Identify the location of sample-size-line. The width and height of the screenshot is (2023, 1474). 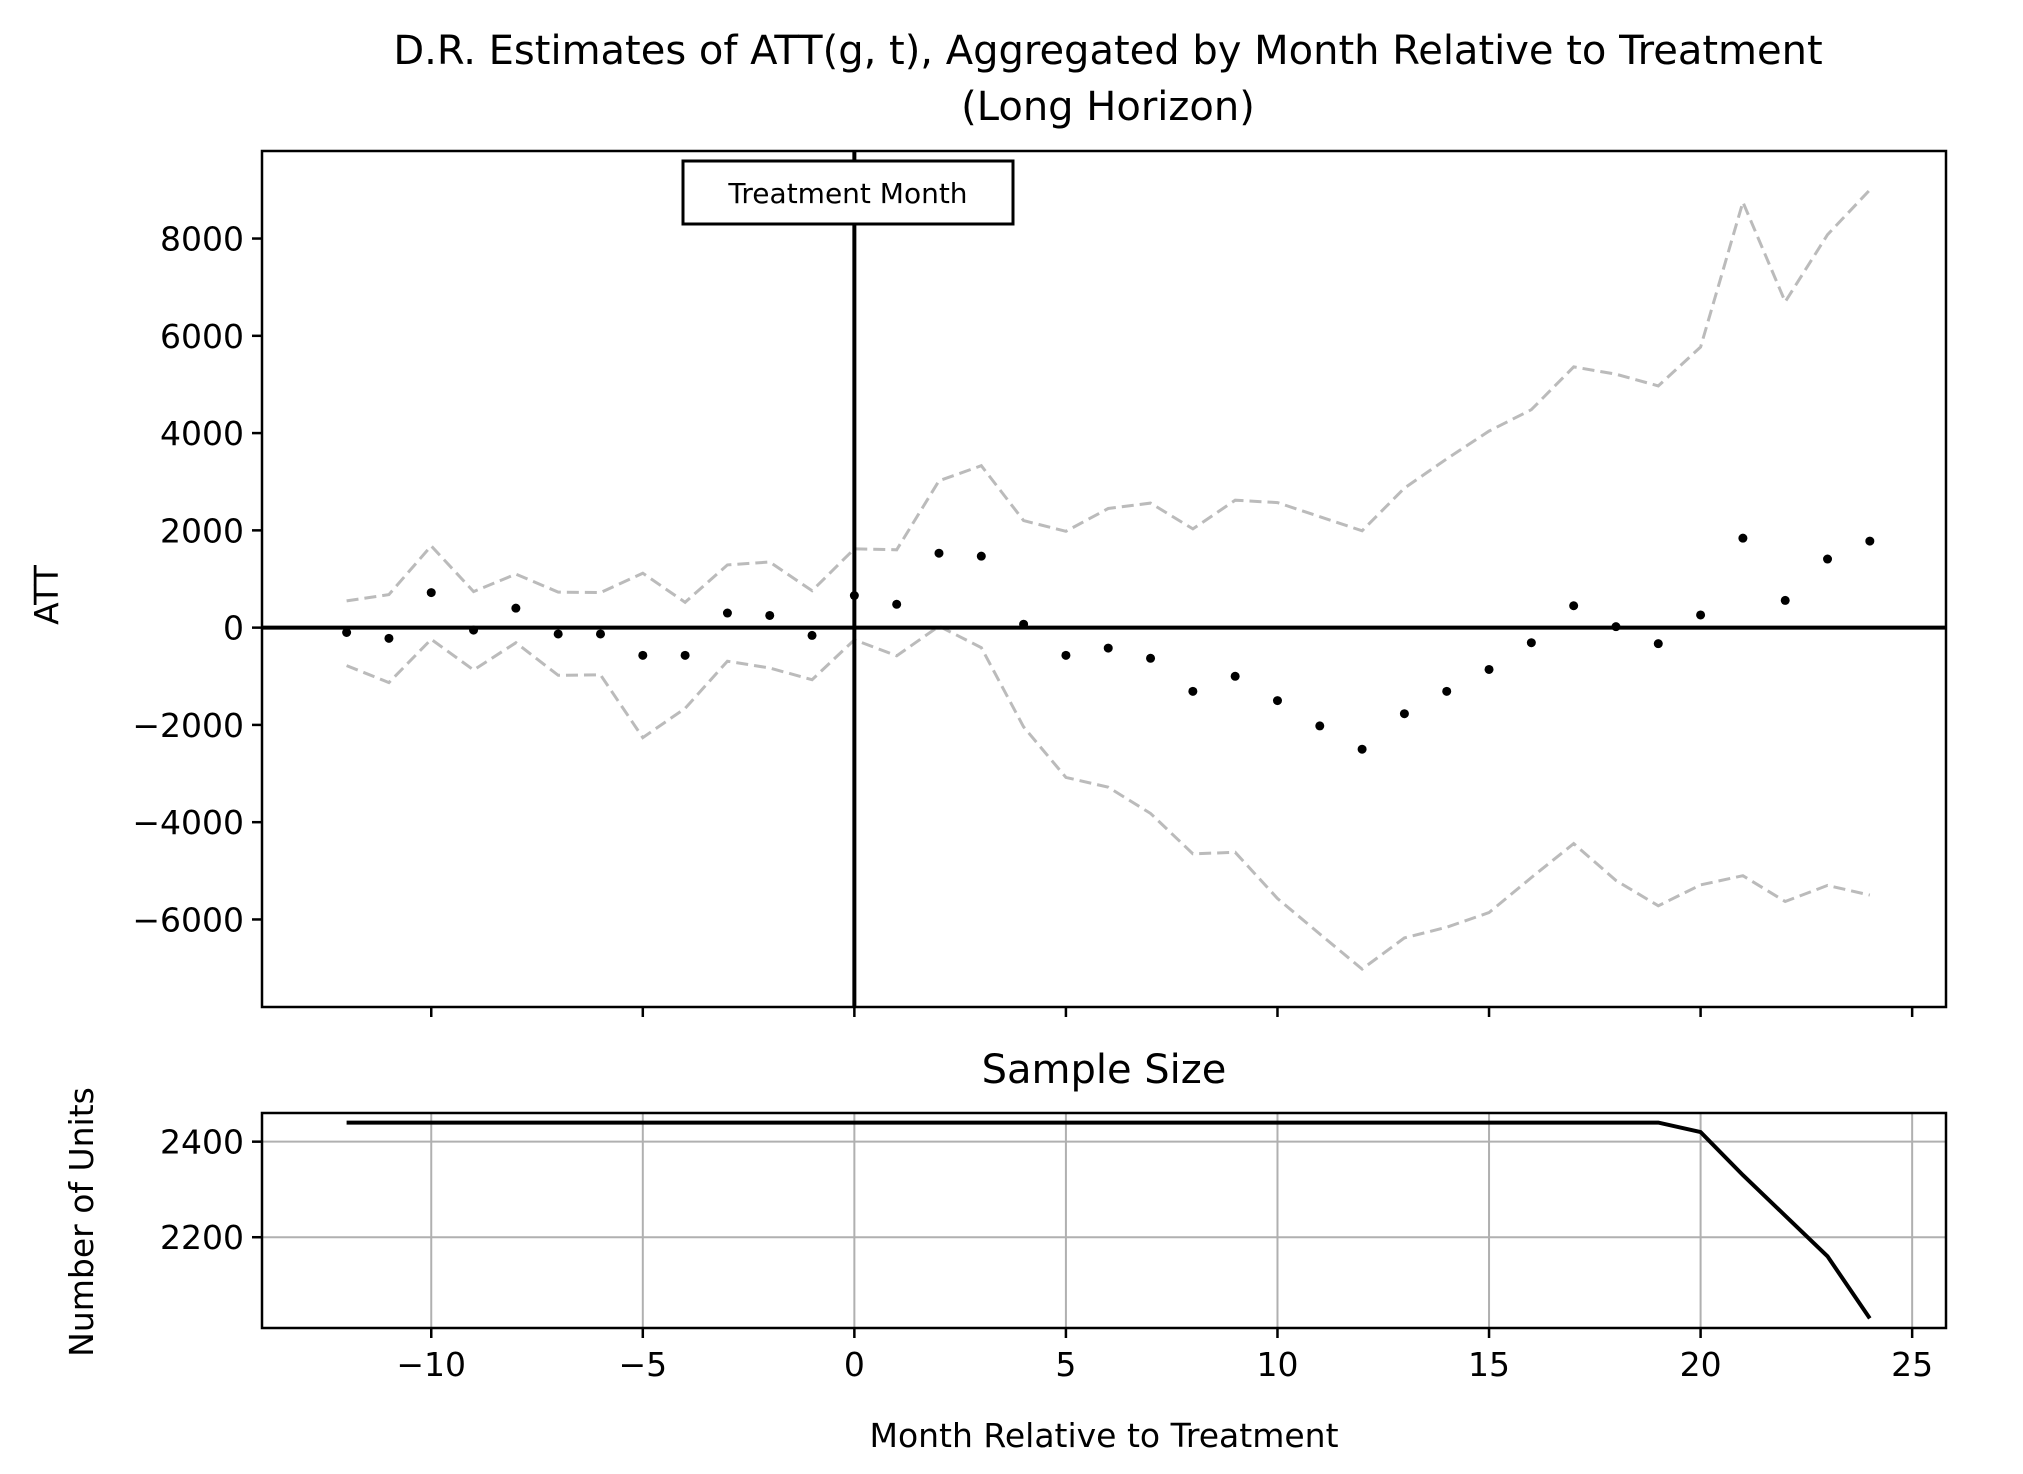
(1109, 1220).